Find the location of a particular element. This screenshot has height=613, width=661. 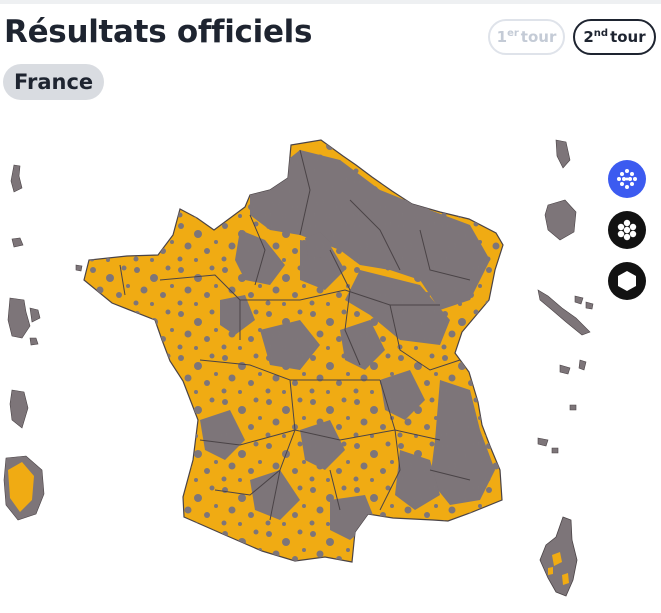

tour-2-suffix: nd is located at coordinates (601, 33).